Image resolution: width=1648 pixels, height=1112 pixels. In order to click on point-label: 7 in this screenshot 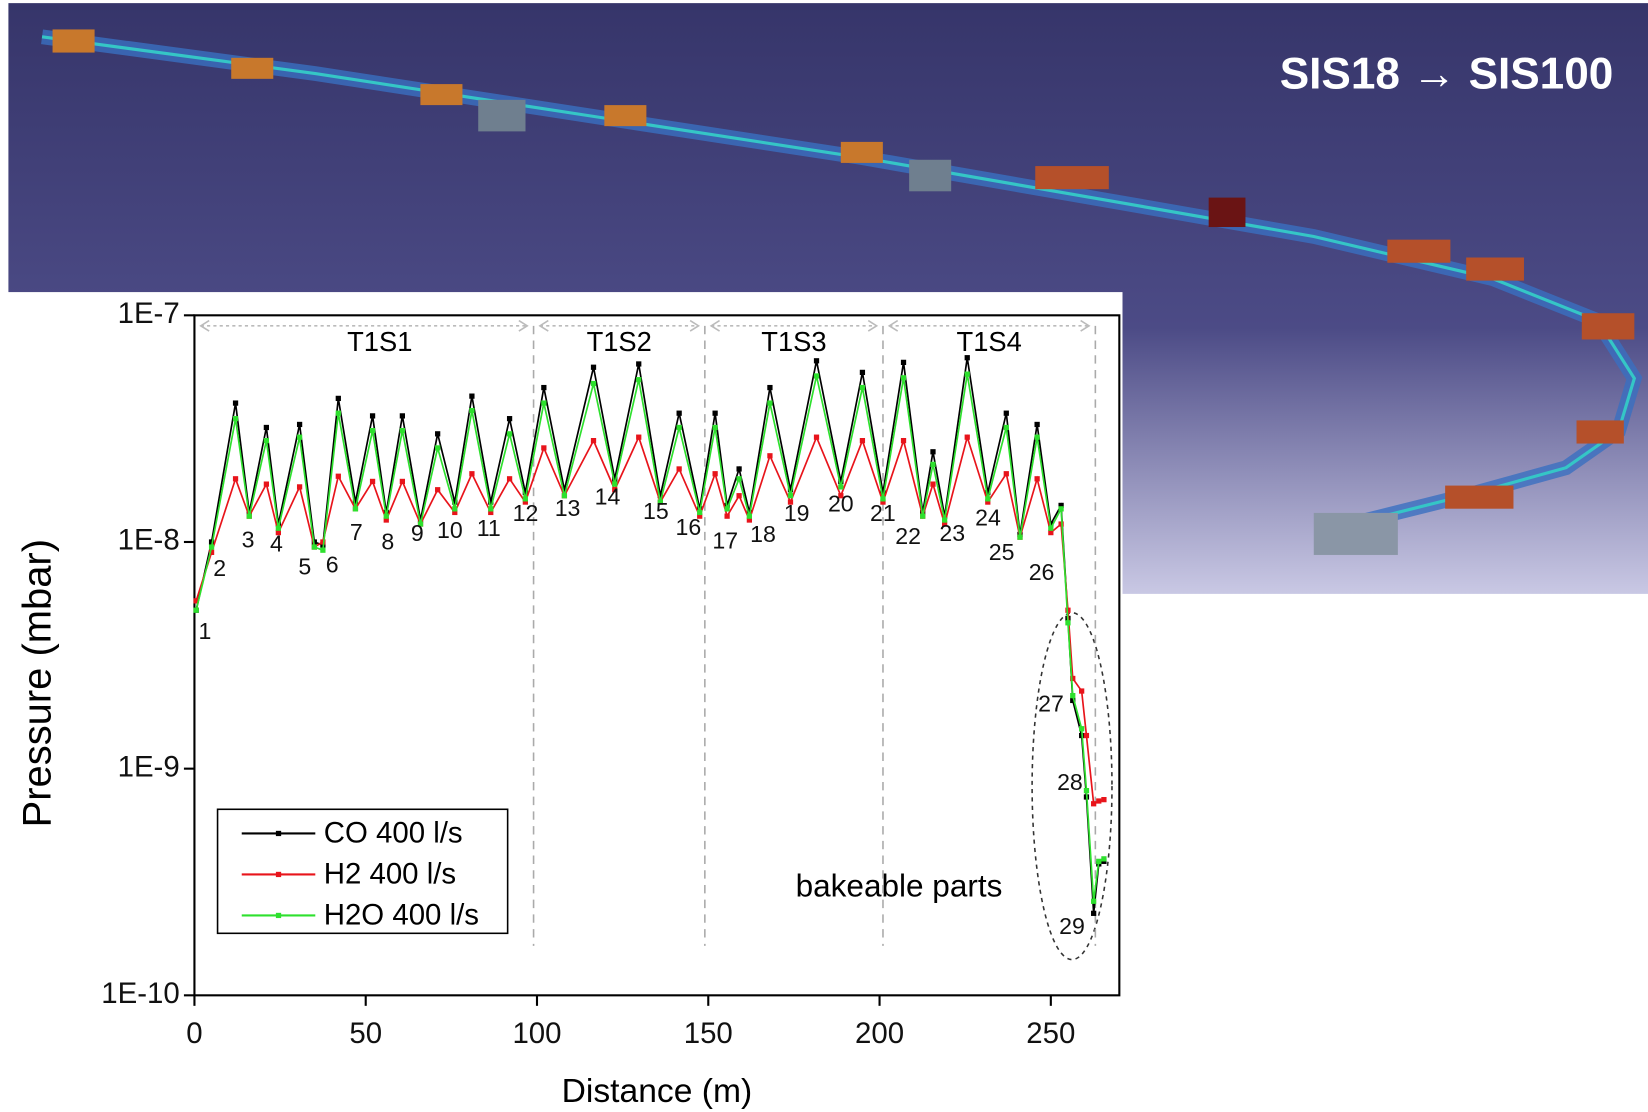, I will do `click(356, 532)`.